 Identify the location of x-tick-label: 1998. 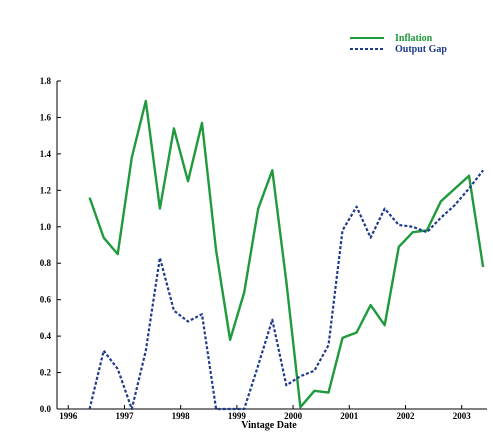
(181, 416).